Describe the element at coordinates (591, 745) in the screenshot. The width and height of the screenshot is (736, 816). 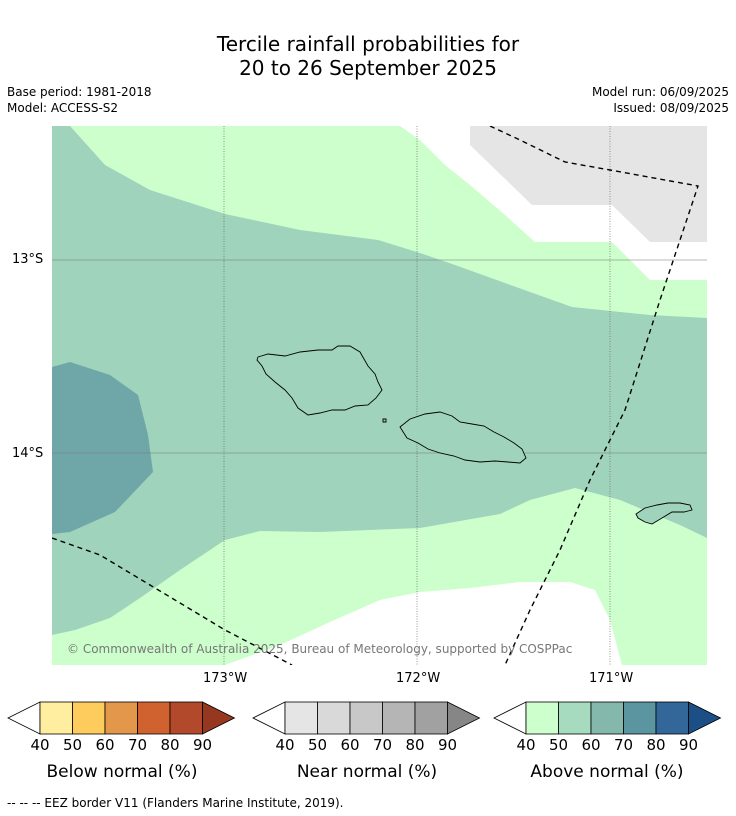
I see `legend-above-tick: 60` at that location.